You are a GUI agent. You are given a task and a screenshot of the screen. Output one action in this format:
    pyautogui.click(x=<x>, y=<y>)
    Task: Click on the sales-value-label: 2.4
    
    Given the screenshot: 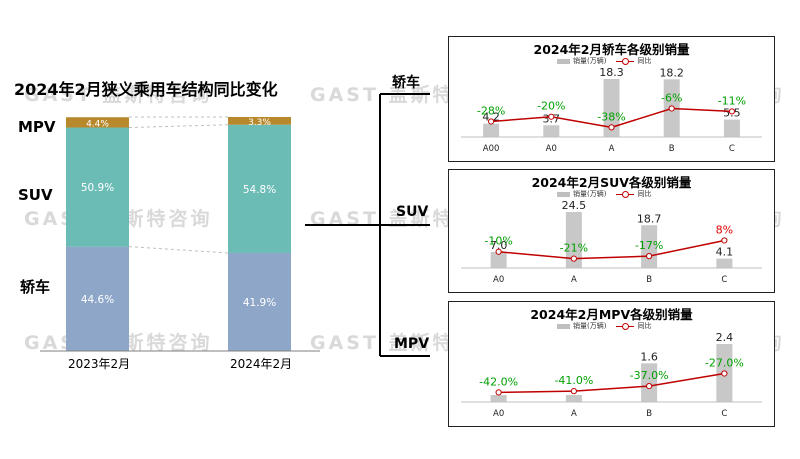 What is the action you would take?
    pyautogui.click(x=725, y=337)
    